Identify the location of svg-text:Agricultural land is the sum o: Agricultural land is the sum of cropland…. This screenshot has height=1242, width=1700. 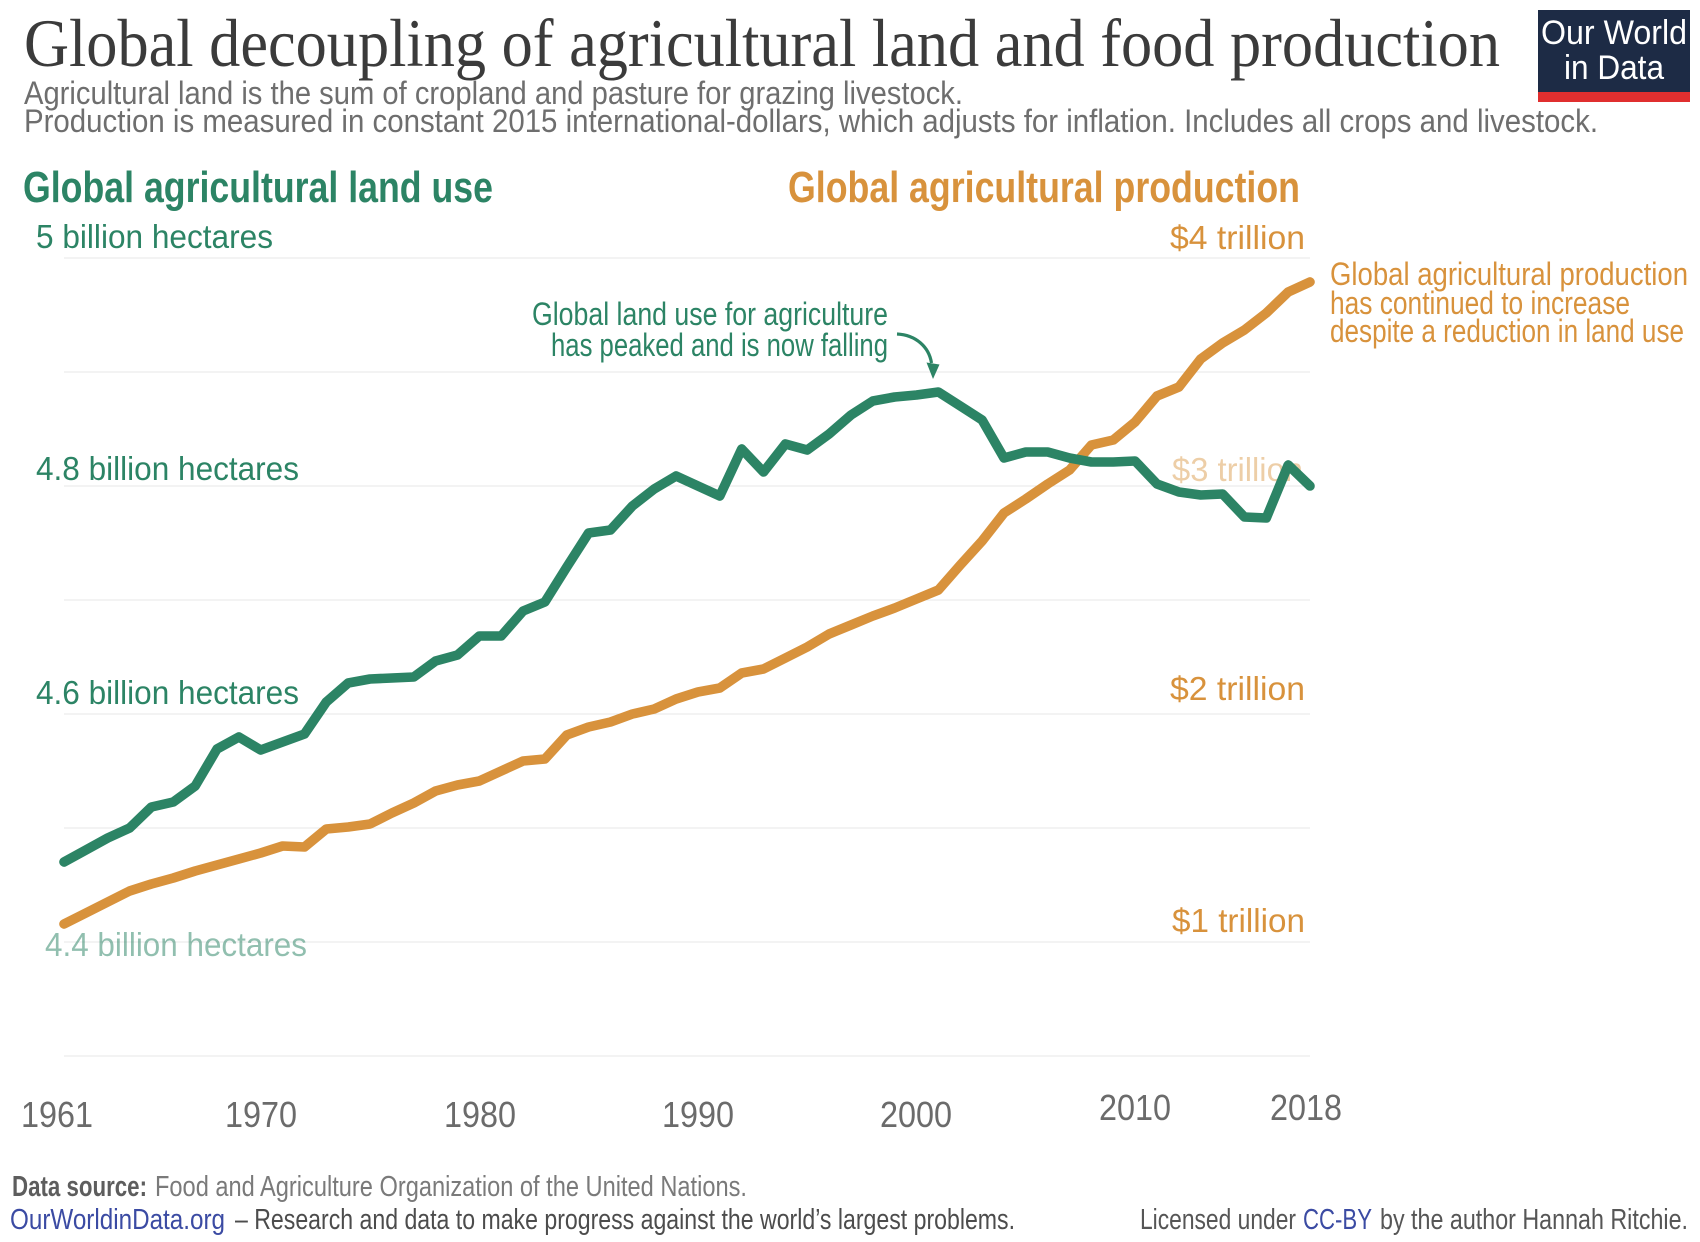
(493, 93).